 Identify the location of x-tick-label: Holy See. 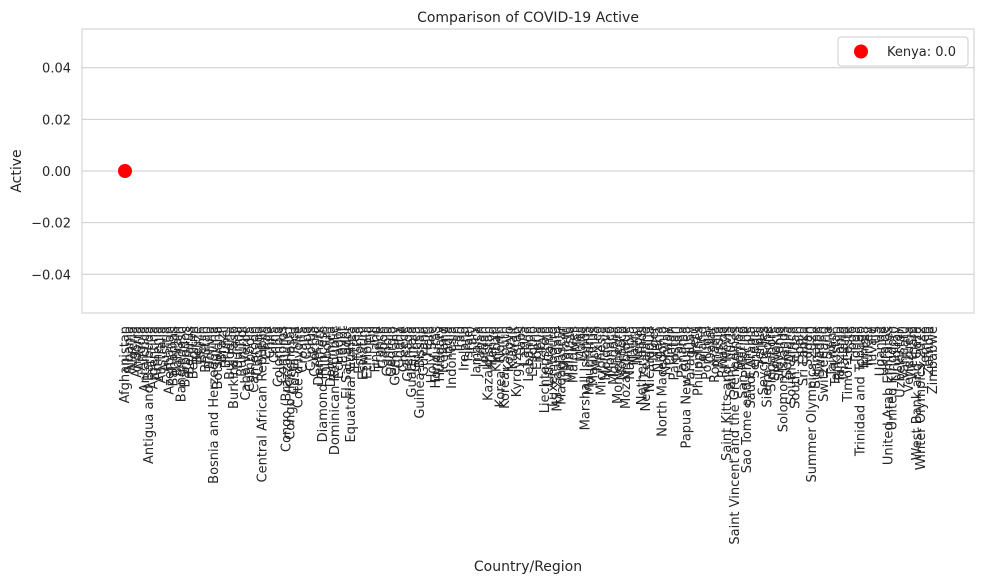
(432, 354).